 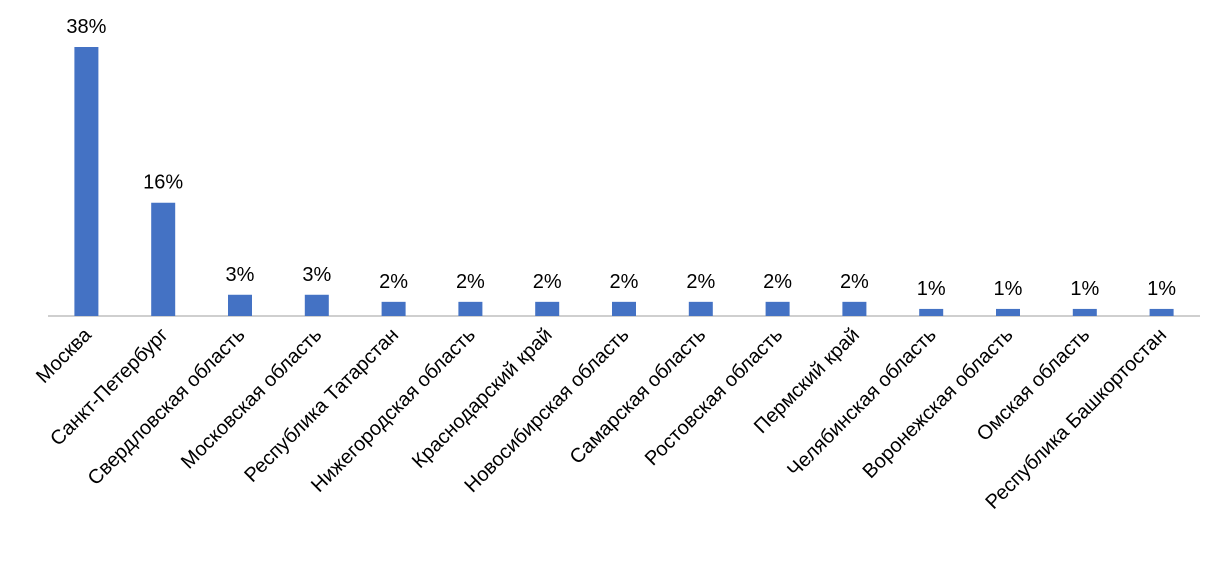 What do you see at coordinates (86, 27) in the screenshot?
I see `value-label: 38%` at bounding box center [86, 27].